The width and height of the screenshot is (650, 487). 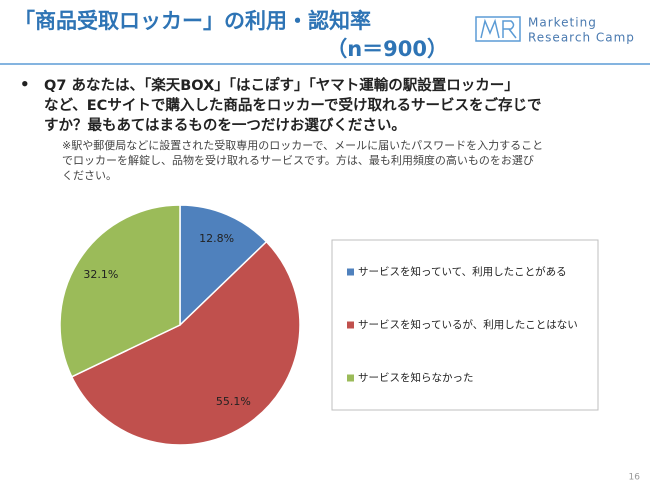 I want to click on legend-label: サービスを知らなかった, so click(x=416, y=377).